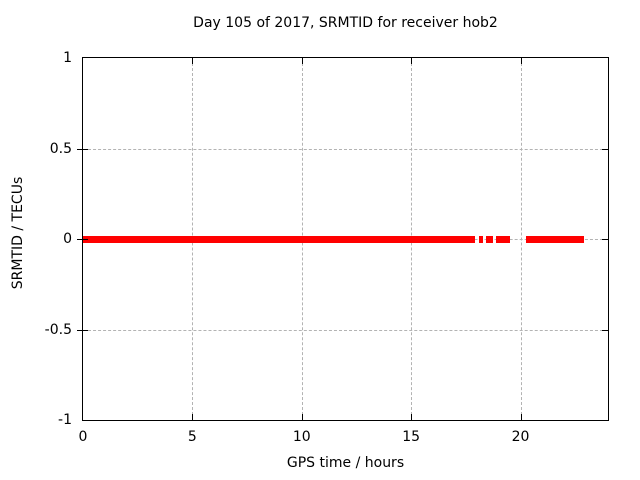  What do you see at coordinates (65, 420) in the screenshot?
I see `y-tick-label: -1` at bounding box center [65, 420].